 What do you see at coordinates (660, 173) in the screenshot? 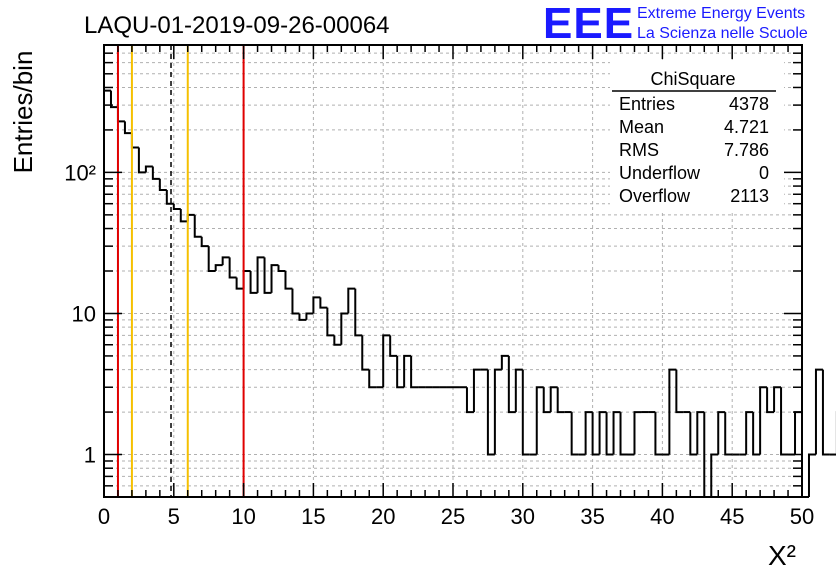
I see `stats-label: Underflow` at bounding box center [660, 173].